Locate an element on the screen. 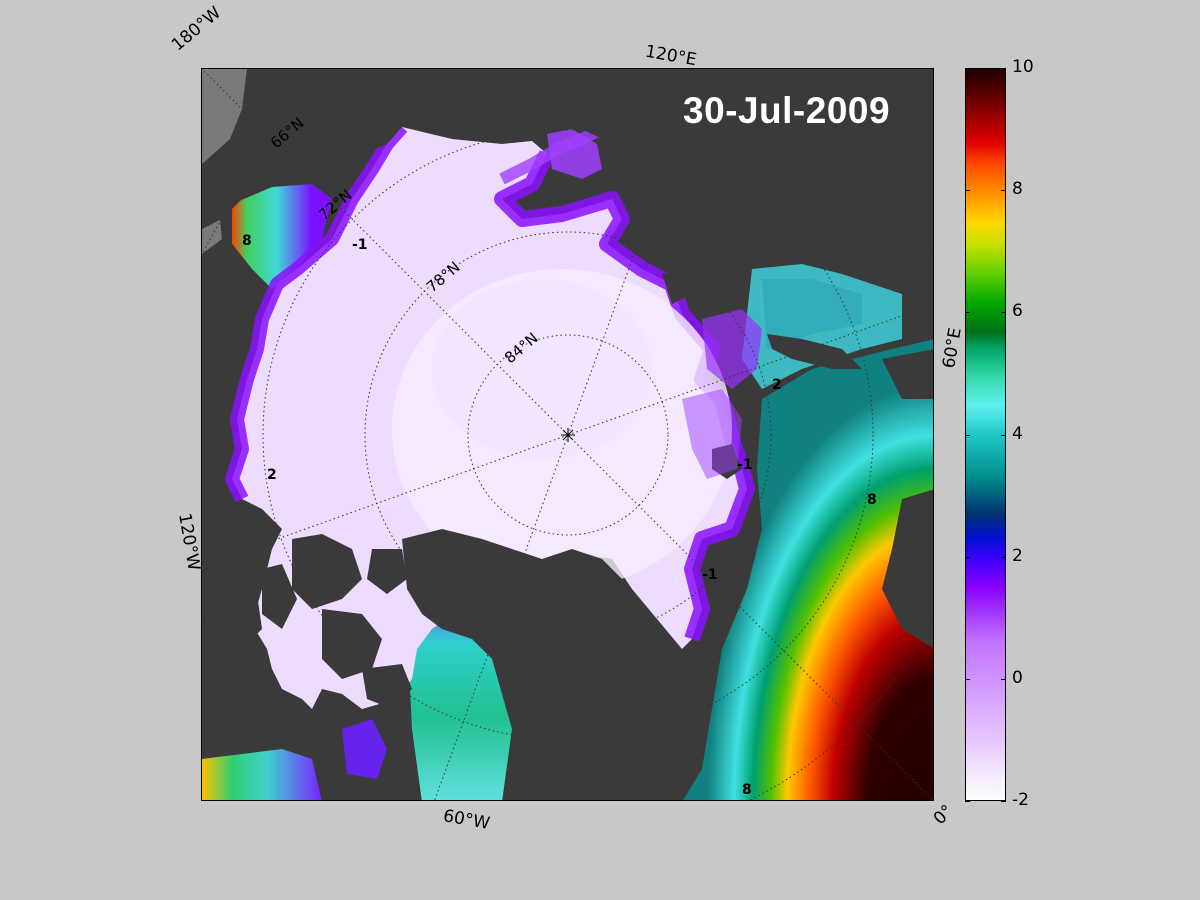  novaya-zemlya is located at coordinates (814, 351).